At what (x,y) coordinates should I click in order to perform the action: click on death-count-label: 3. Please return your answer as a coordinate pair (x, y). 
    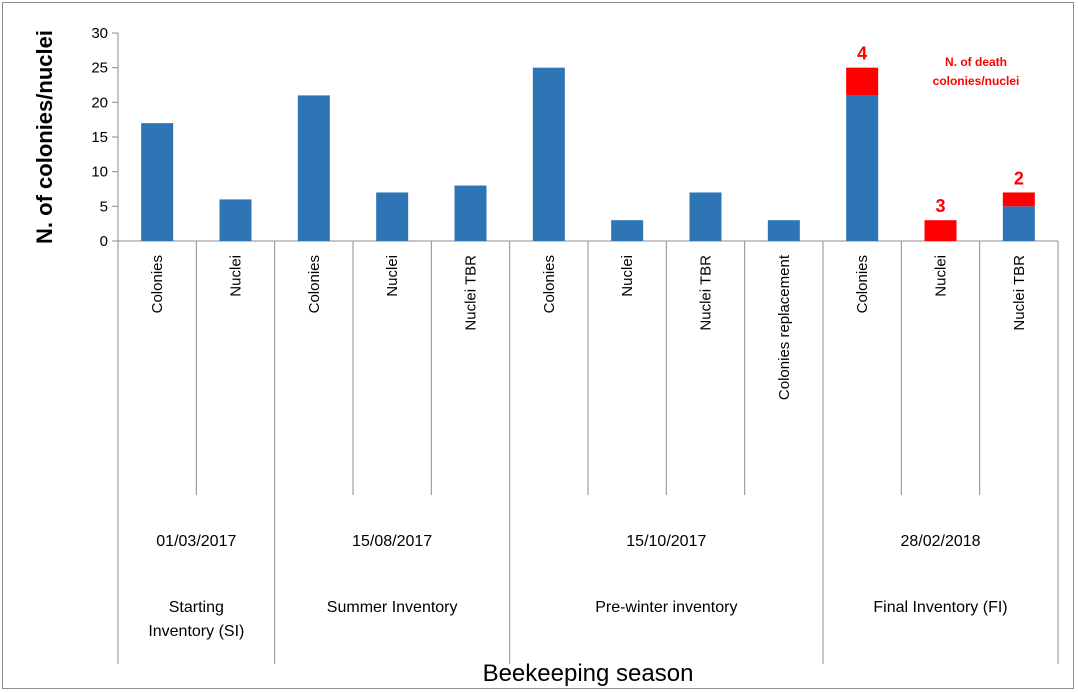
    Looking at the image, I should click on (940, 206).